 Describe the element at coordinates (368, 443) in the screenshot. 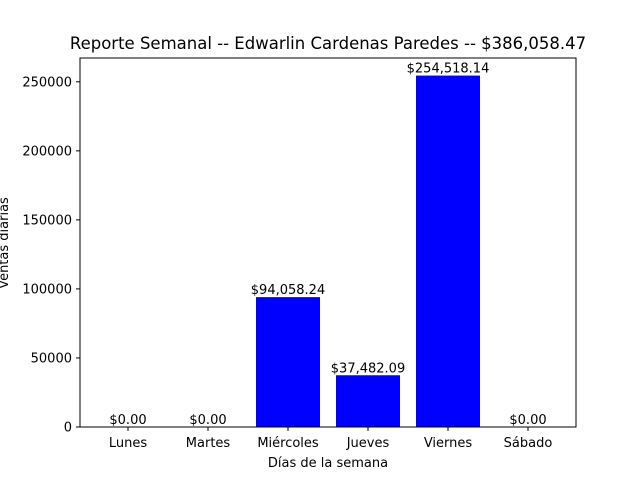

I see `x-tick-label: Jueves` at that location.